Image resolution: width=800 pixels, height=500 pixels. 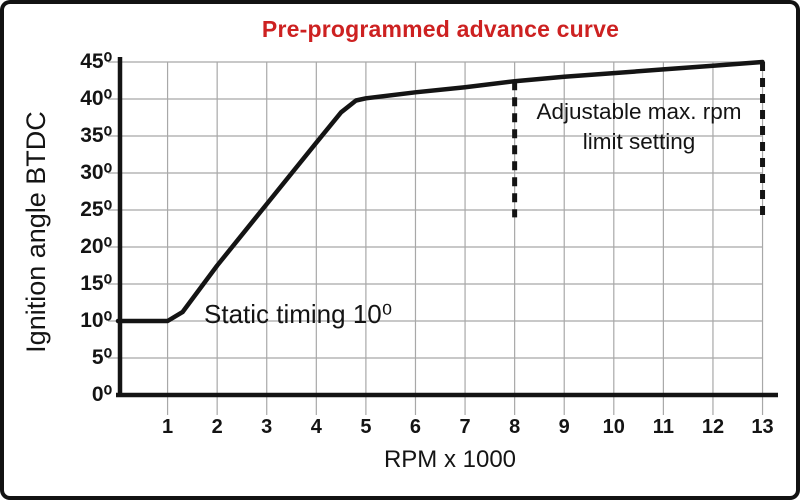 What do you see at coordinates (465, 427) in the screenshot?
I see `x-tick-label: 7` at bounding box center [465, 427].